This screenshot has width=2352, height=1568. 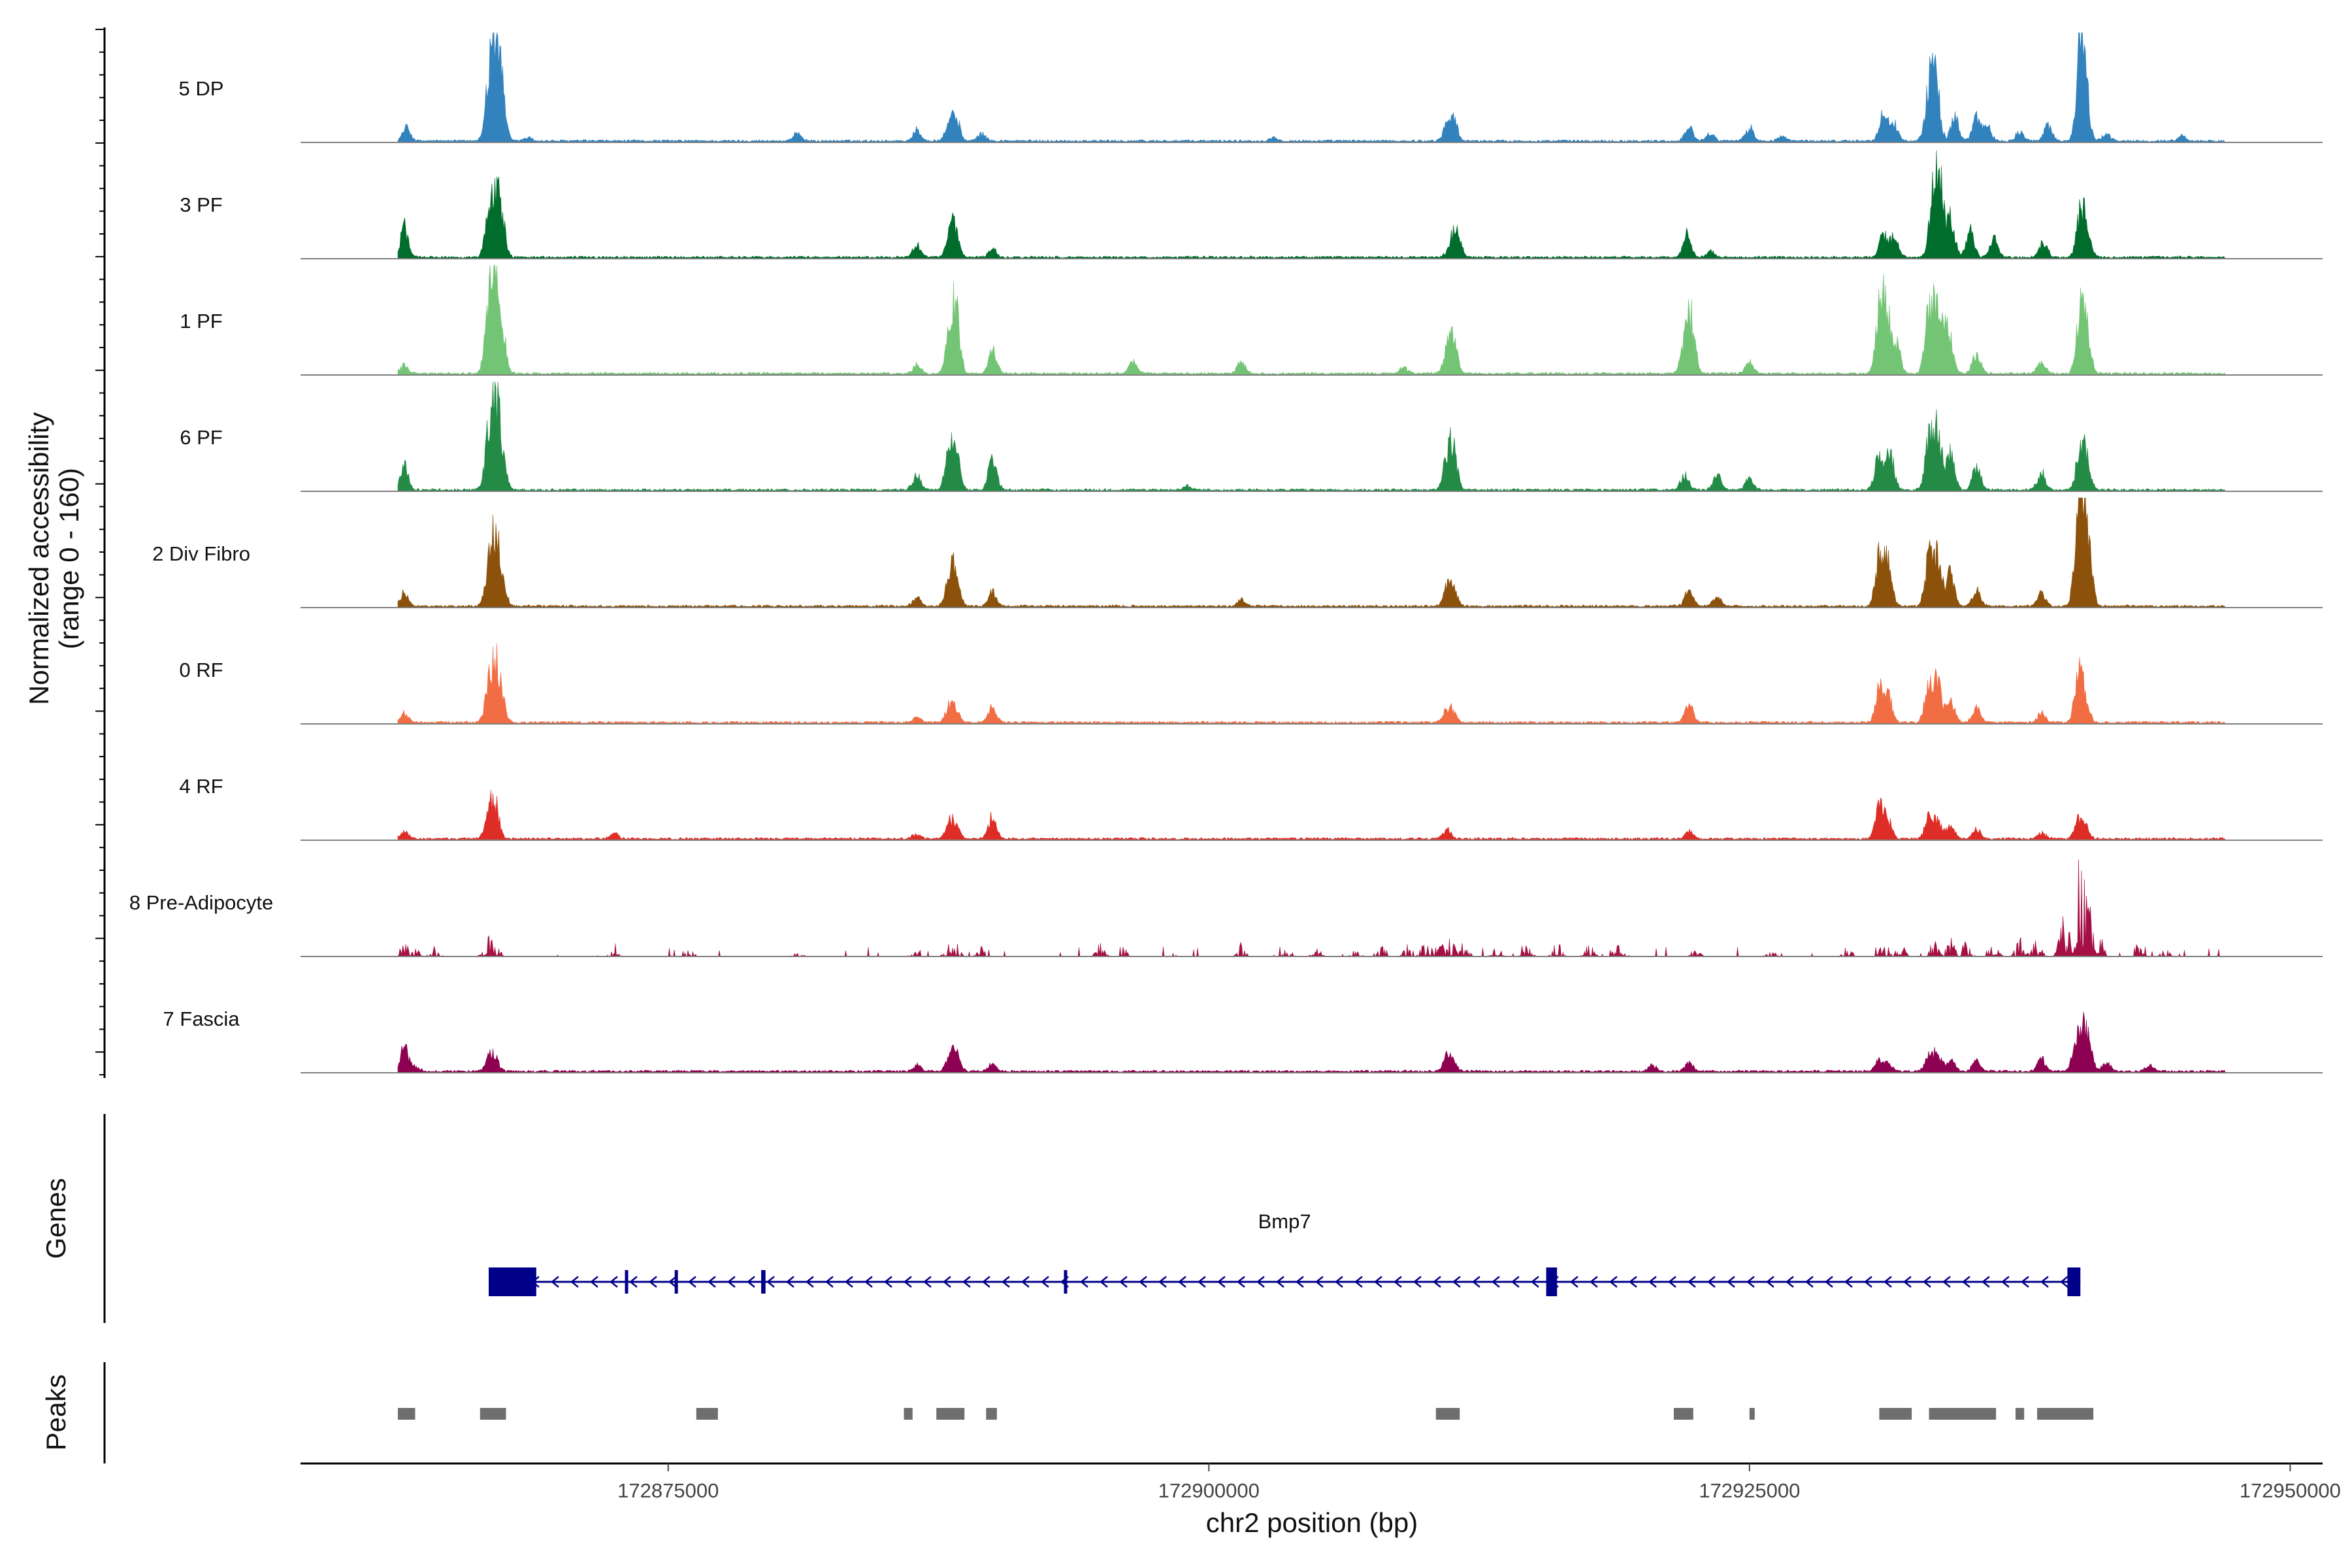 What do you see at coordinates (201, 437) in the screenshot?
I see `track-label: 6 PF` at bounding box center [201, 437].